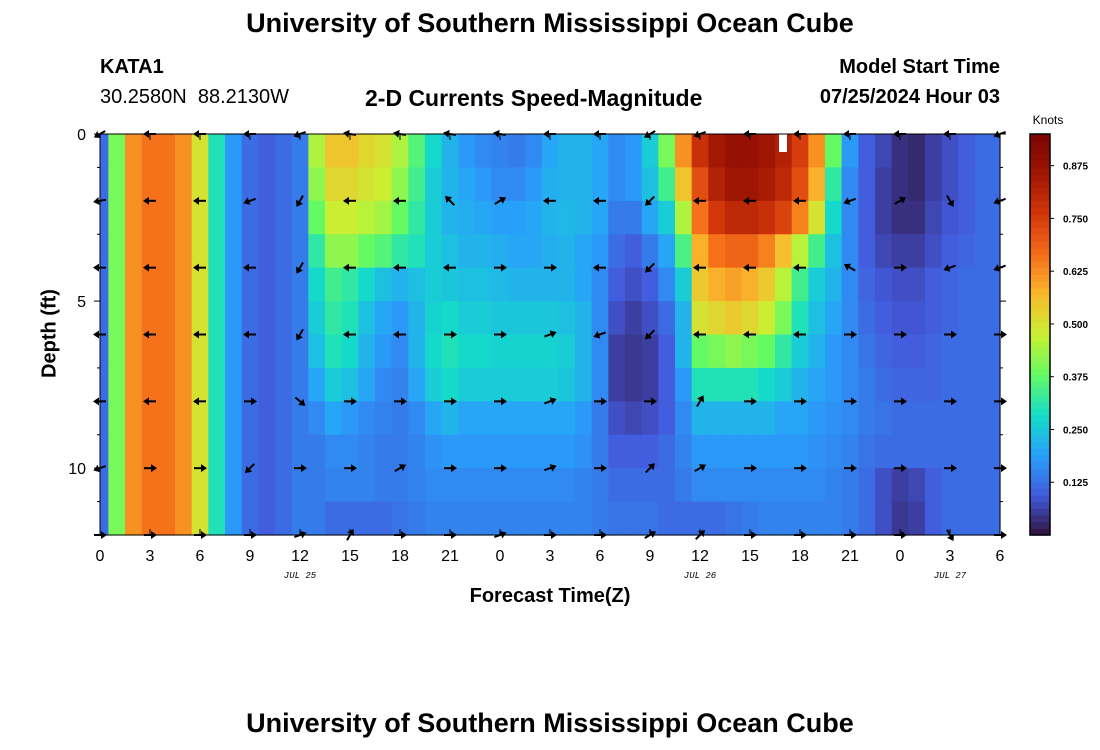 Image resolution: width=1100 pixels, height=750 pixels. What do you see at coordinates (919, 67) in the screenshot?
I see `model-start-label: Model Start Time` at bounding box center [919, 67].